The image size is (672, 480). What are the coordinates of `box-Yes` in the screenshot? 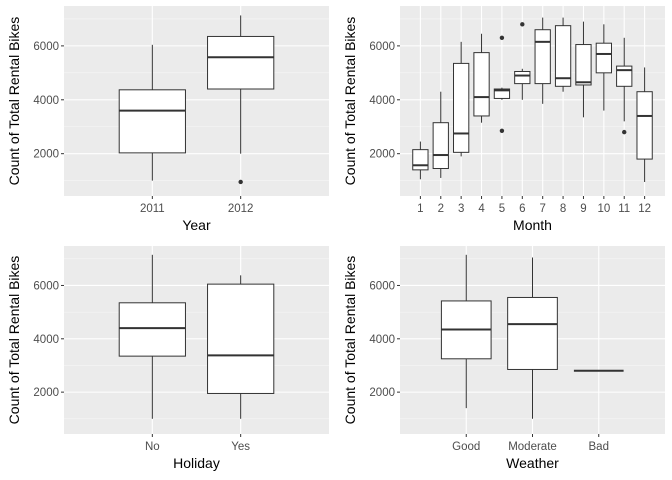 It's located at (241, 347).